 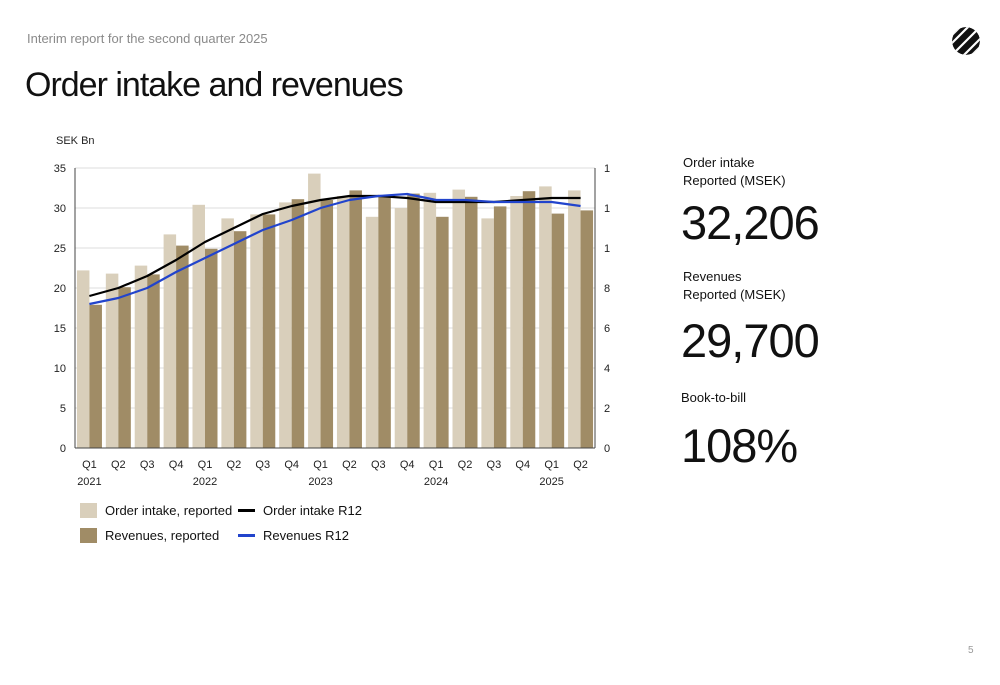 I want to click on legend-revenues-r12: Revenues R12, so click(x=293, y=535).